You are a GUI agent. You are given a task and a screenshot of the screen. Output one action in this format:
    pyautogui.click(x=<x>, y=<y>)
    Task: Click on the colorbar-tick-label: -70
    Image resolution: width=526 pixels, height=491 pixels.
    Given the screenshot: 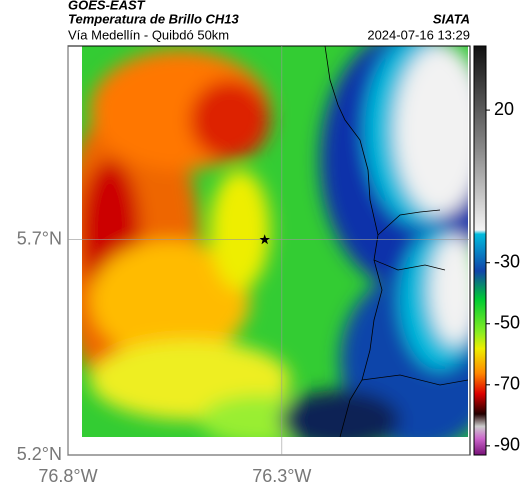 What is the action you would take?
    pyautogui.click(x=507, y=384)
    